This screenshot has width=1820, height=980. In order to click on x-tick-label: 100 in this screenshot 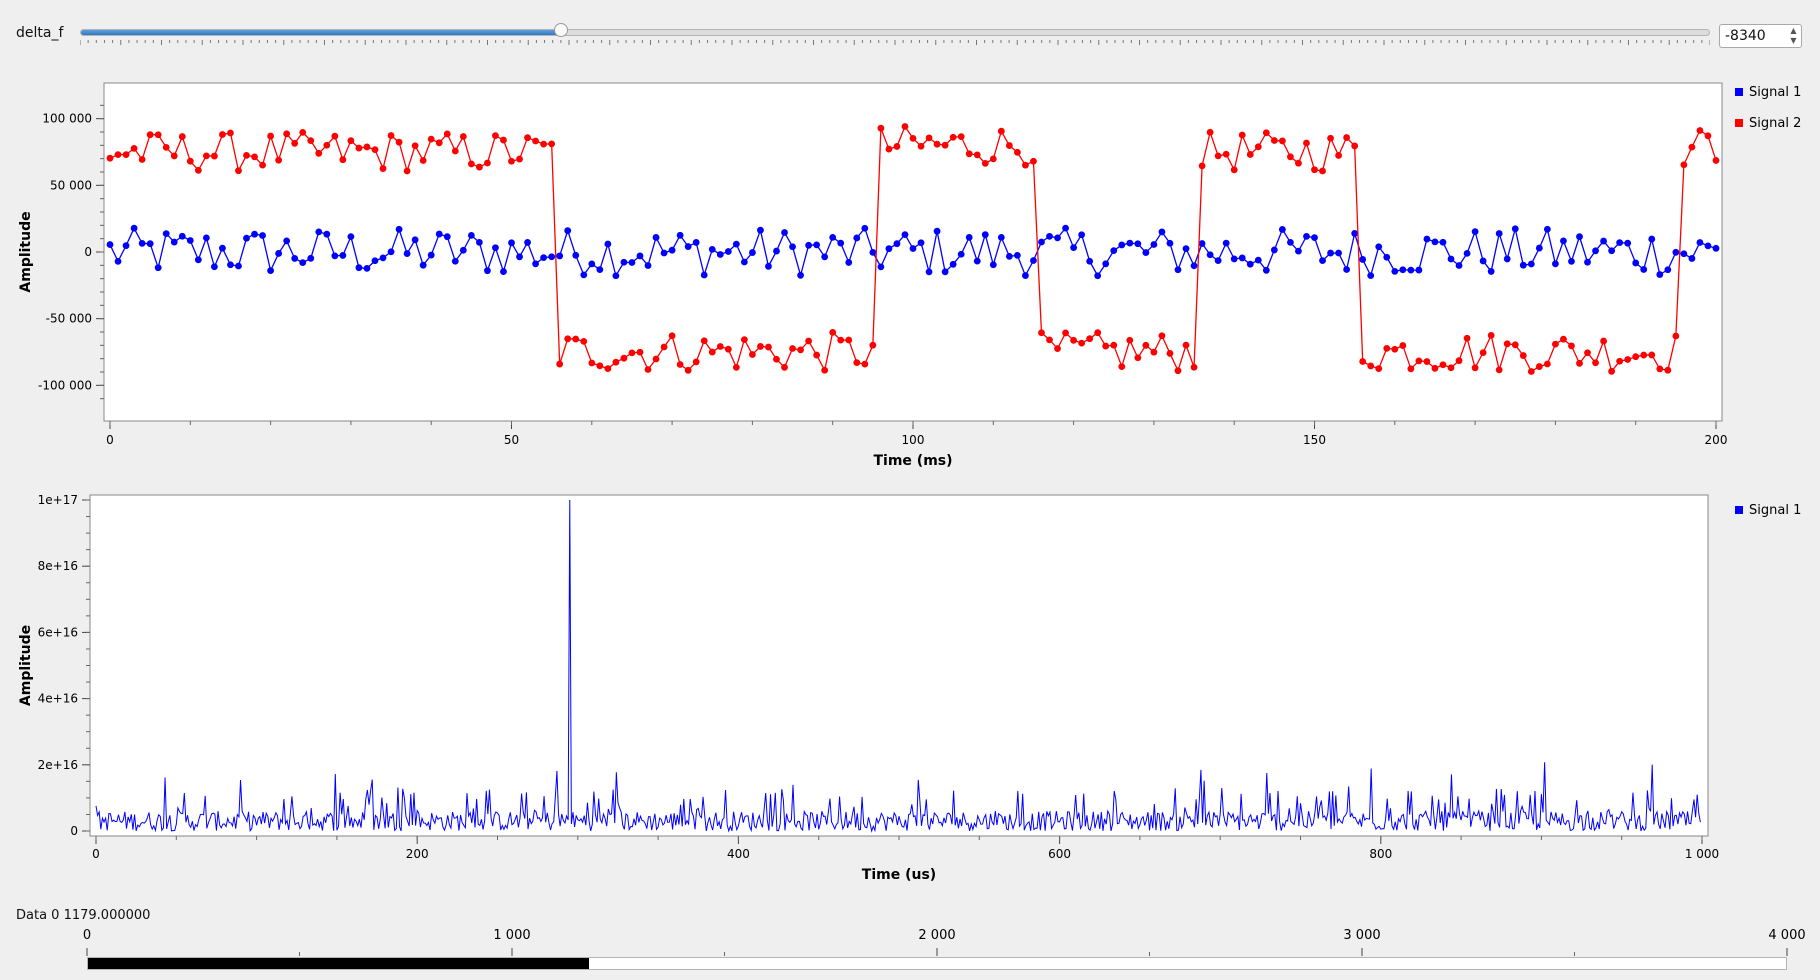, I will do `click(913, 440)`.